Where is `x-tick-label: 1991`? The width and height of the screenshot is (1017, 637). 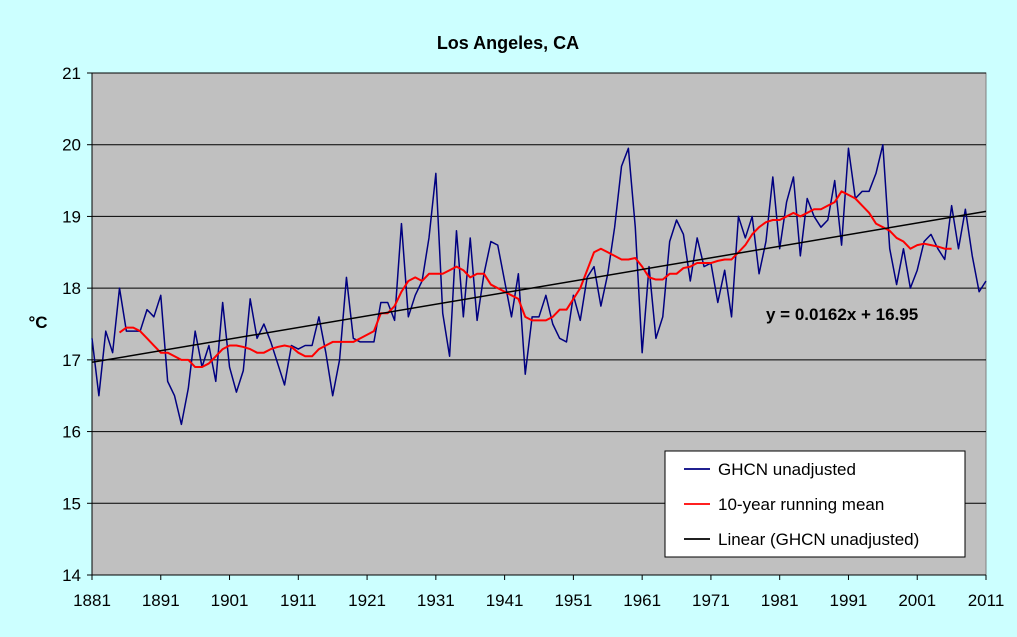 x-tick-label: 1991 is located at coordinates (849, 600).